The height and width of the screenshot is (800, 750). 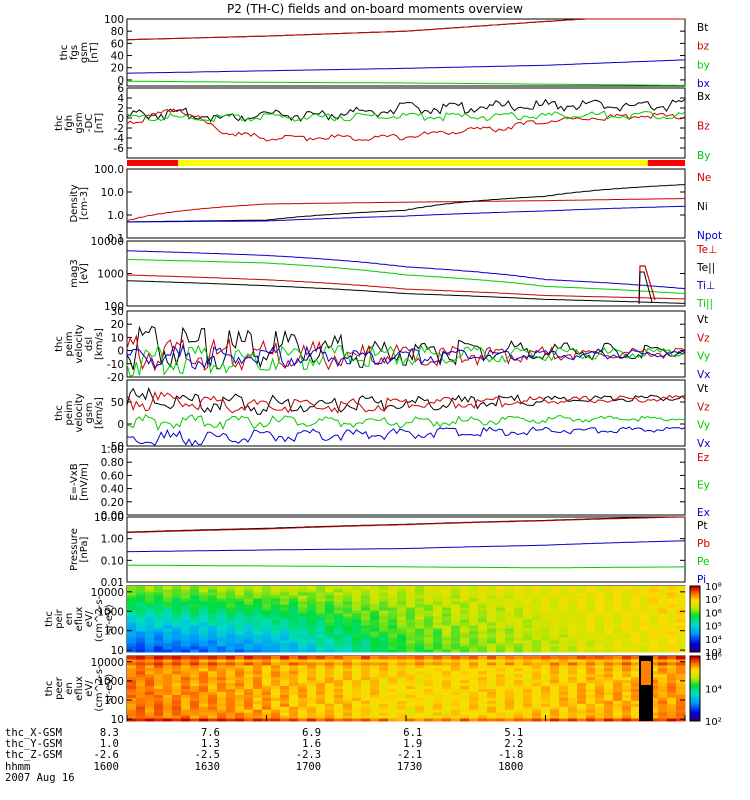 What do you see at coordinates (406, 413) in the screenshot?
I see `panel-6-frame` at bounding box center [406, 413].